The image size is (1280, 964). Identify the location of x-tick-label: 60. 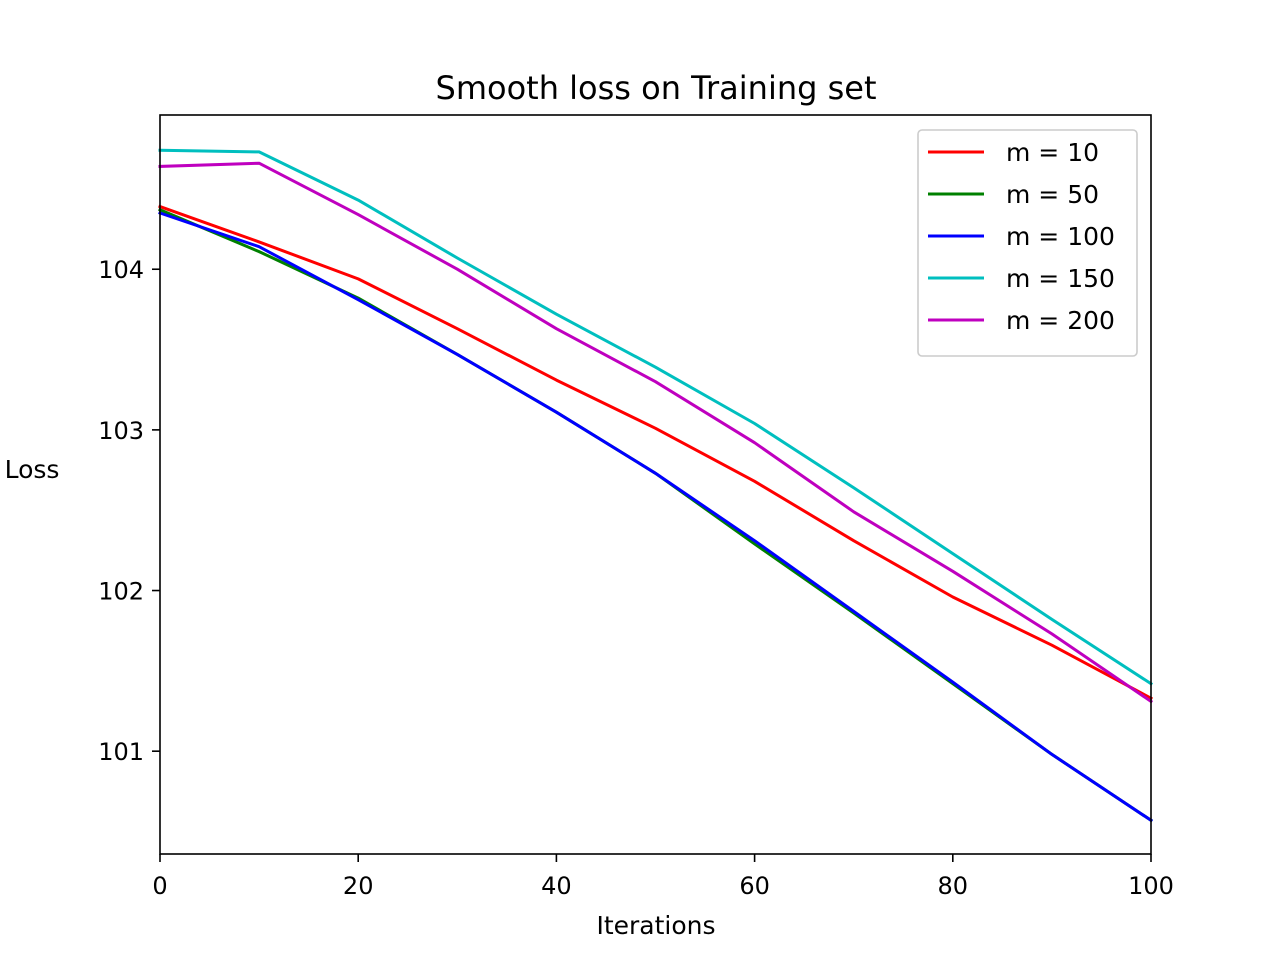
(754, 886).